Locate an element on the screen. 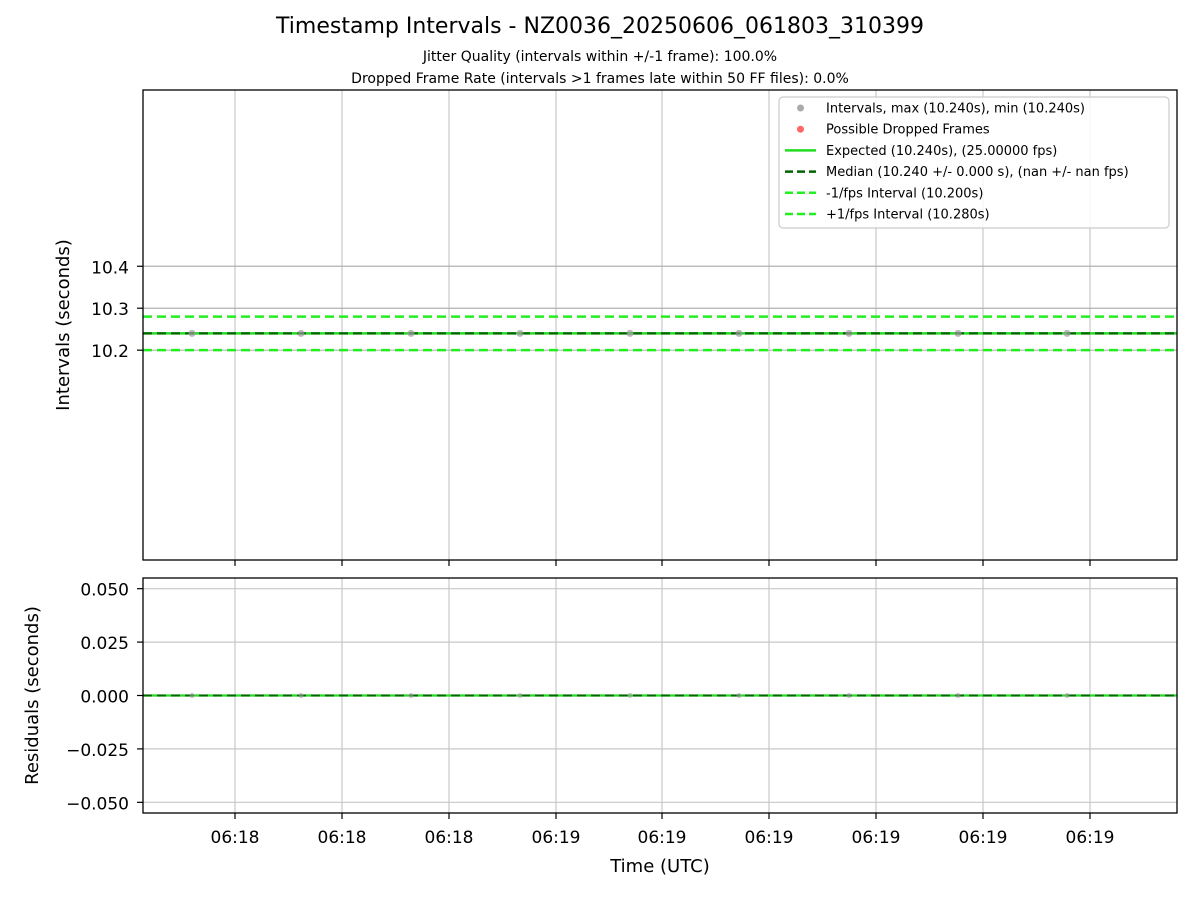  top-y-tick-label: 10.2 is located at coordinates (110, 352).